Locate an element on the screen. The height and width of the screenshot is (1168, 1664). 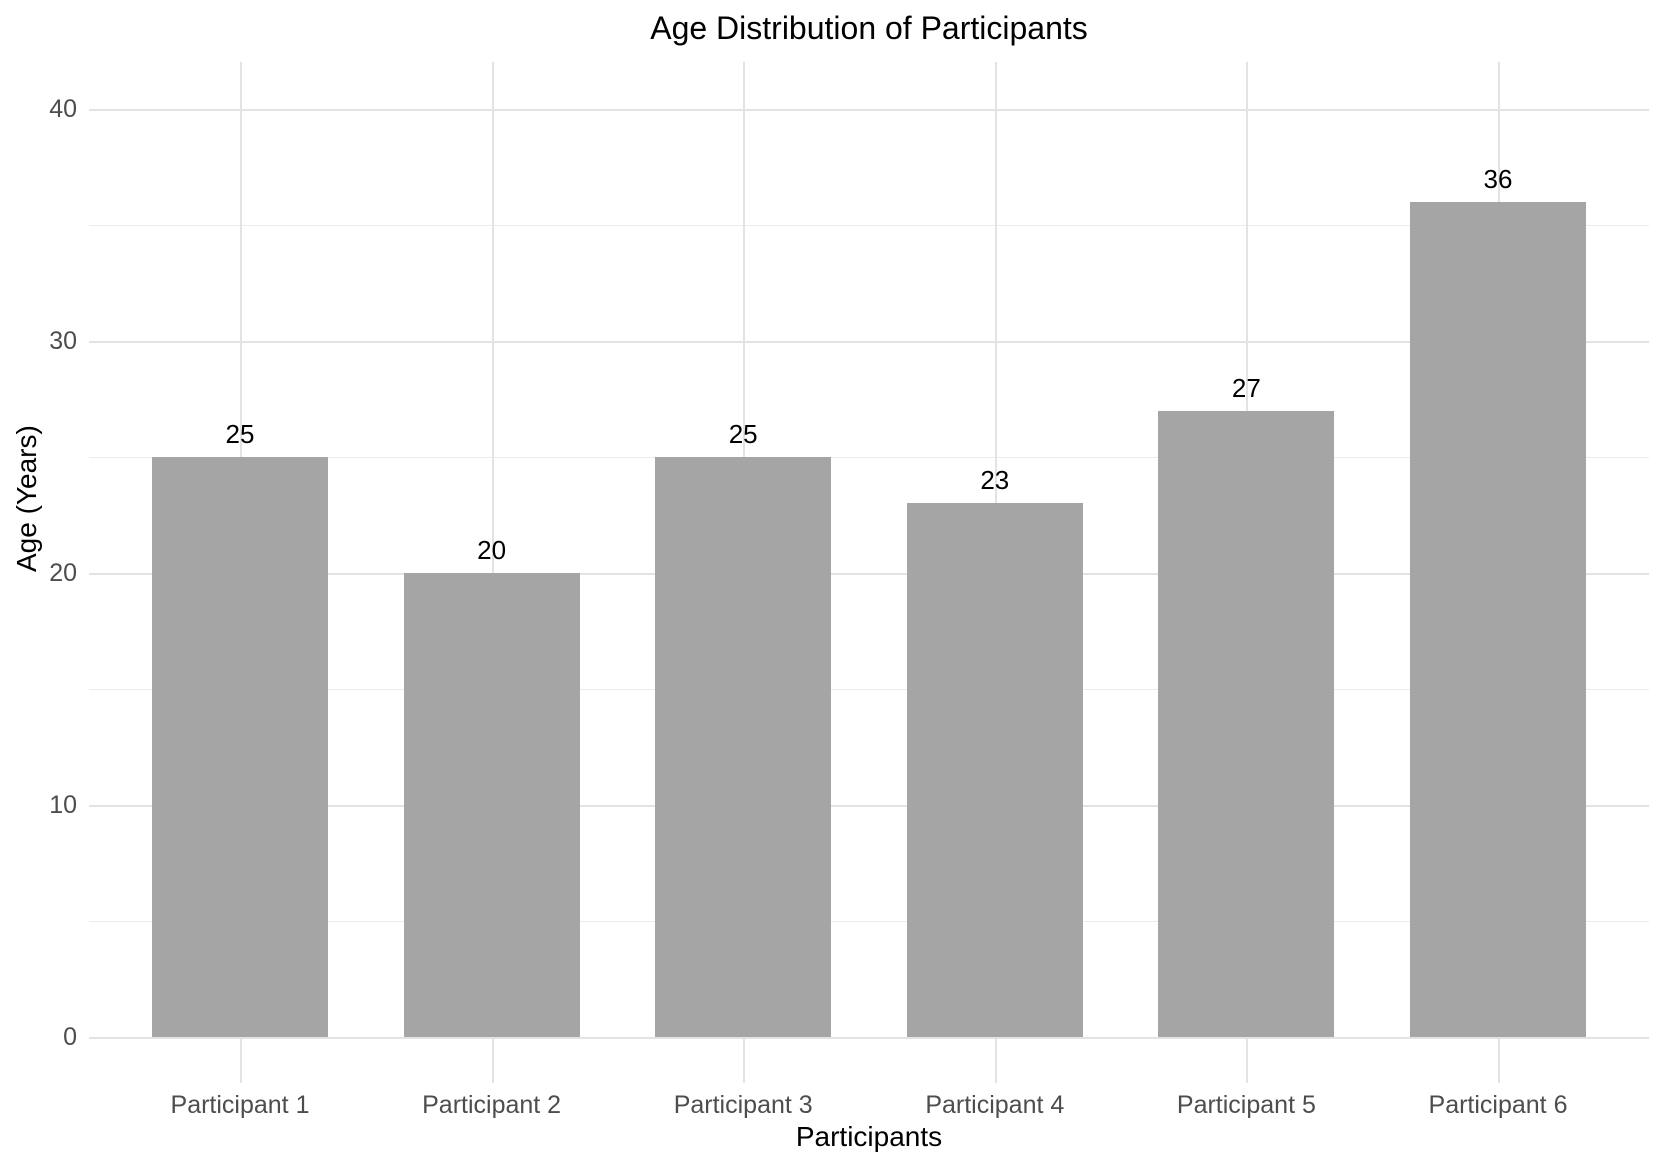
y-tick-label-20: 20 is located at coordinates (63, 573).